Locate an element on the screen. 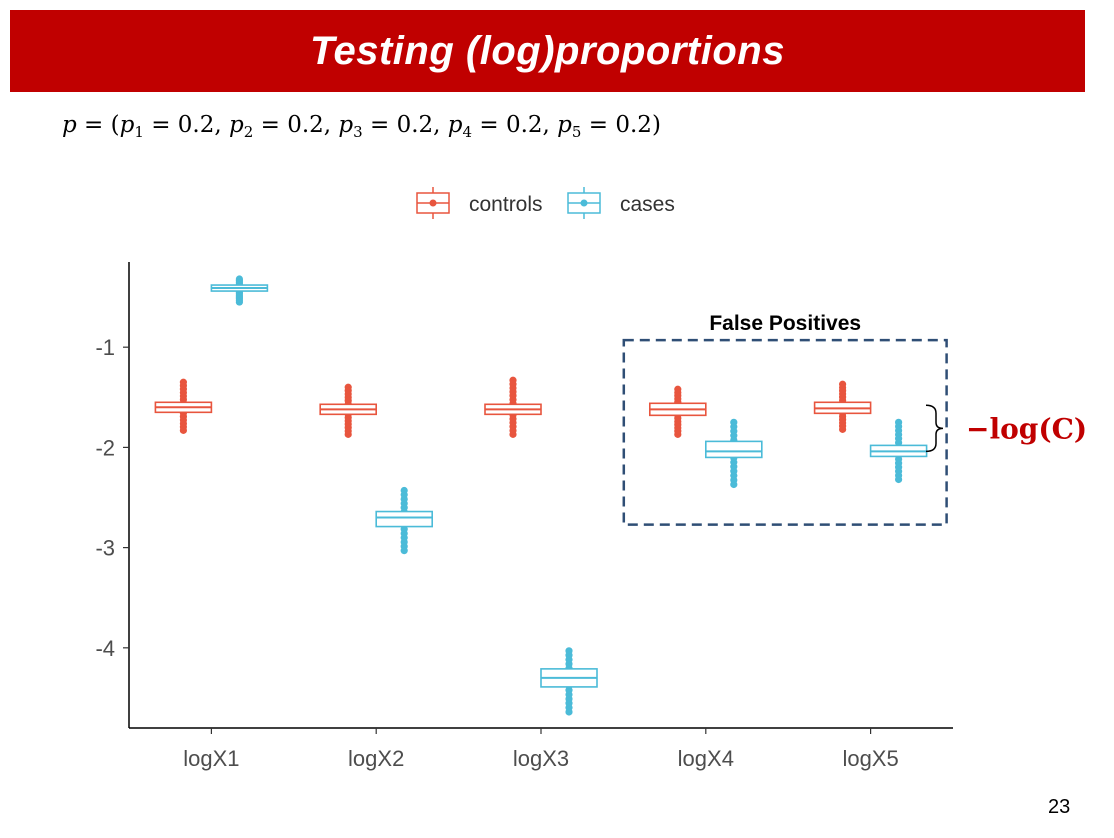 This screenshot has width=1114, height=838. formula-term-sub: 2 is located at coordinates (248, 132).